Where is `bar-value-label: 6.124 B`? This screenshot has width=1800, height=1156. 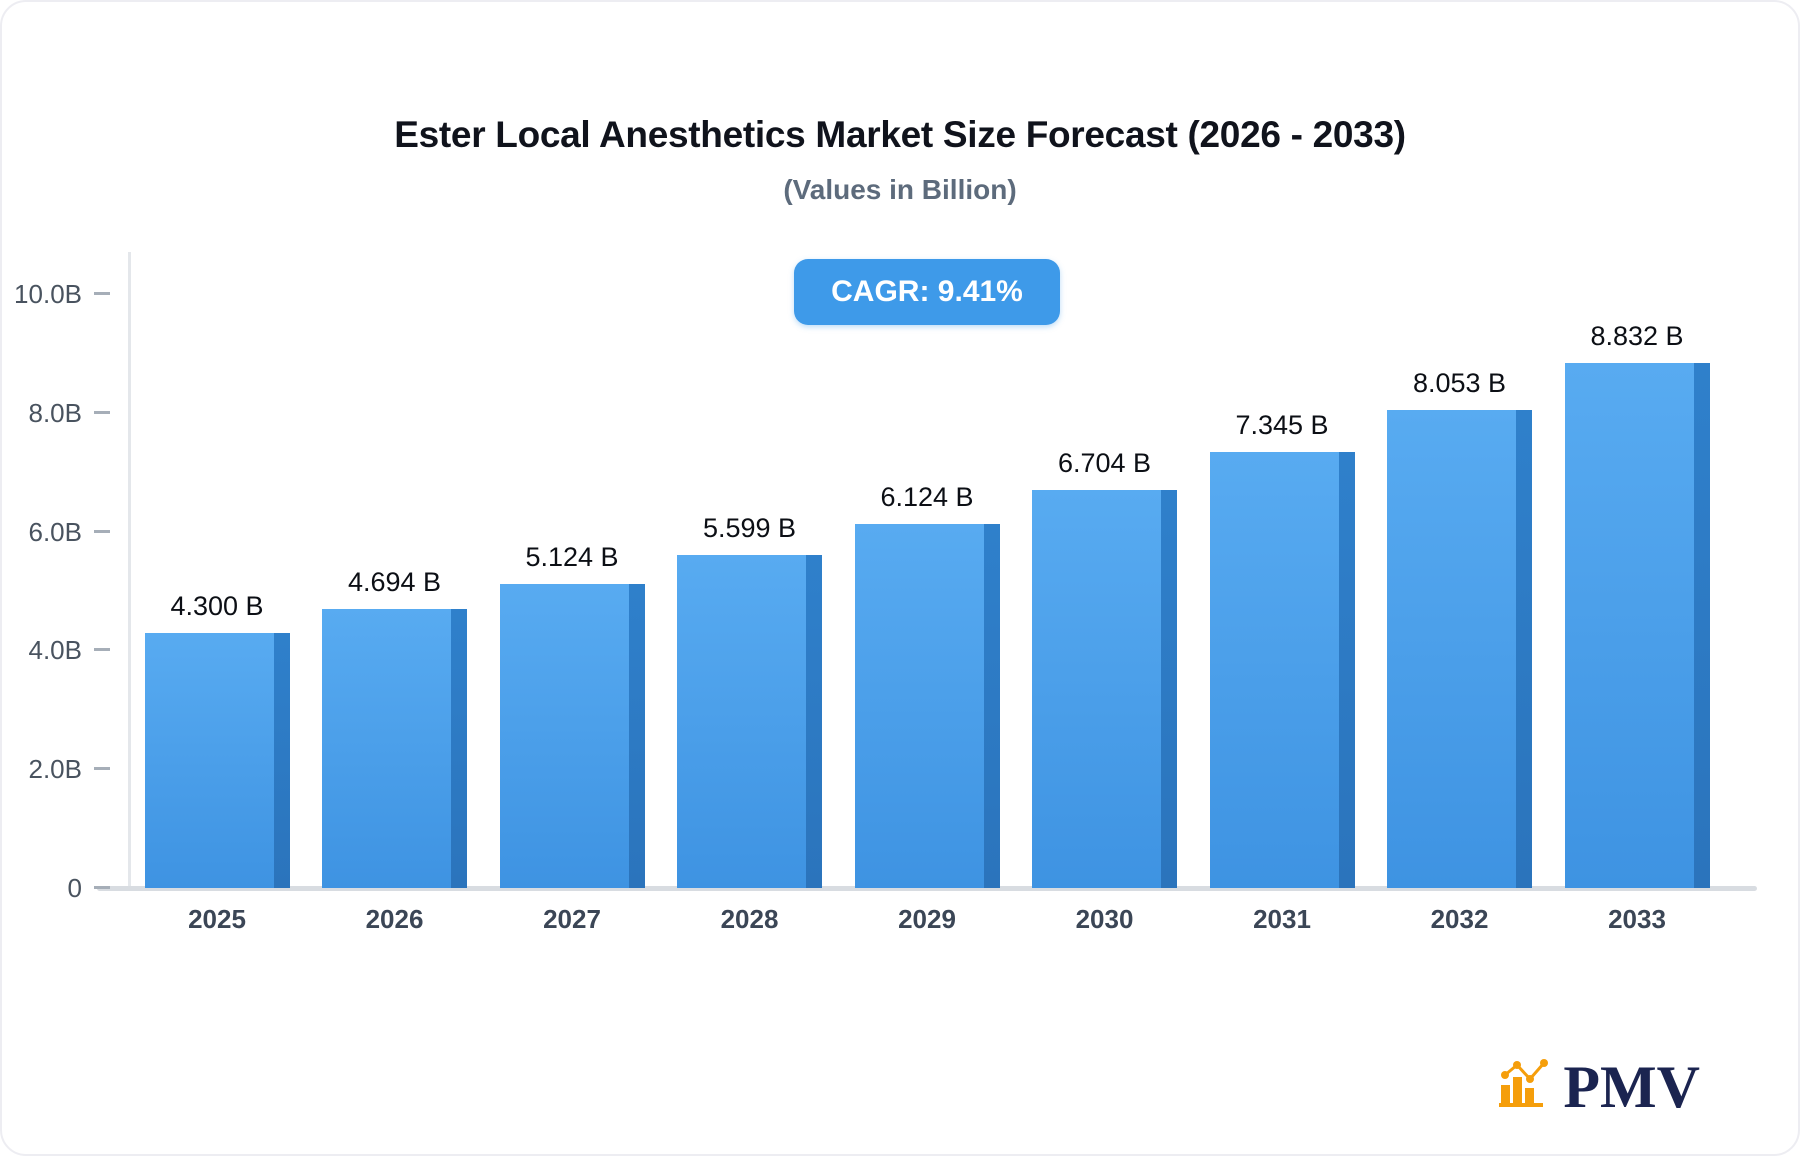 bar-value-label: 6.124 B is located at coordinates (927, 497).